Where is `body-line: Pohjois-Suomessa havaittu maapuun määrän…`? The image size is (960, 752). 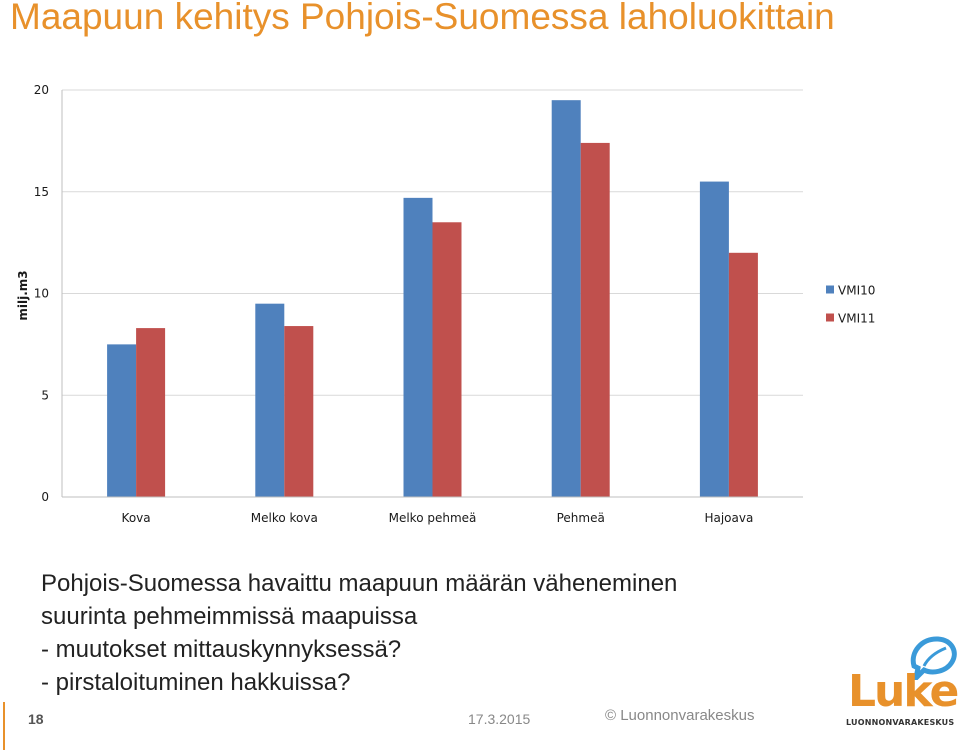
body-line: Pohjois-Suomessa havaittu maapuun määrän… is located at coordinates (359, 583).